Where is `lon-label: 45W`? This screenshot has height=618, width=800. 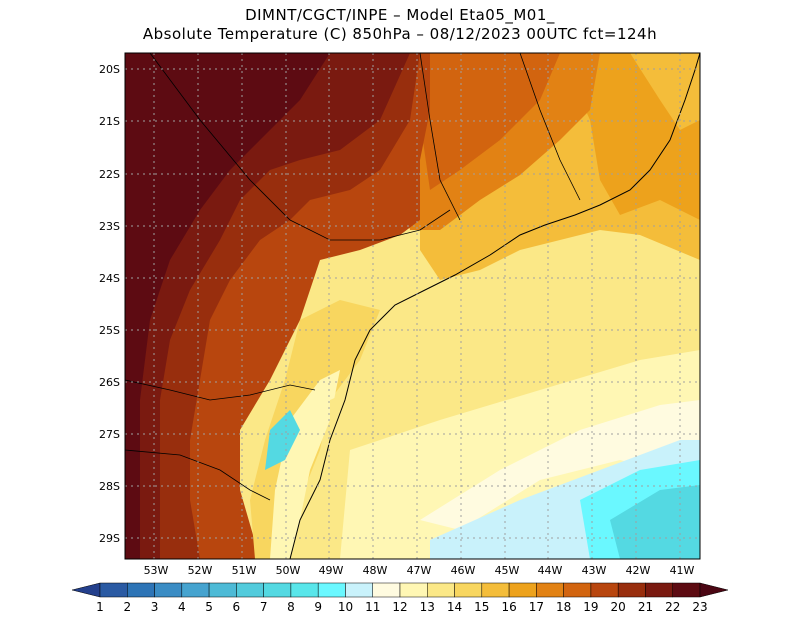 lon-label: 45W is located at coordinates (507, 570).